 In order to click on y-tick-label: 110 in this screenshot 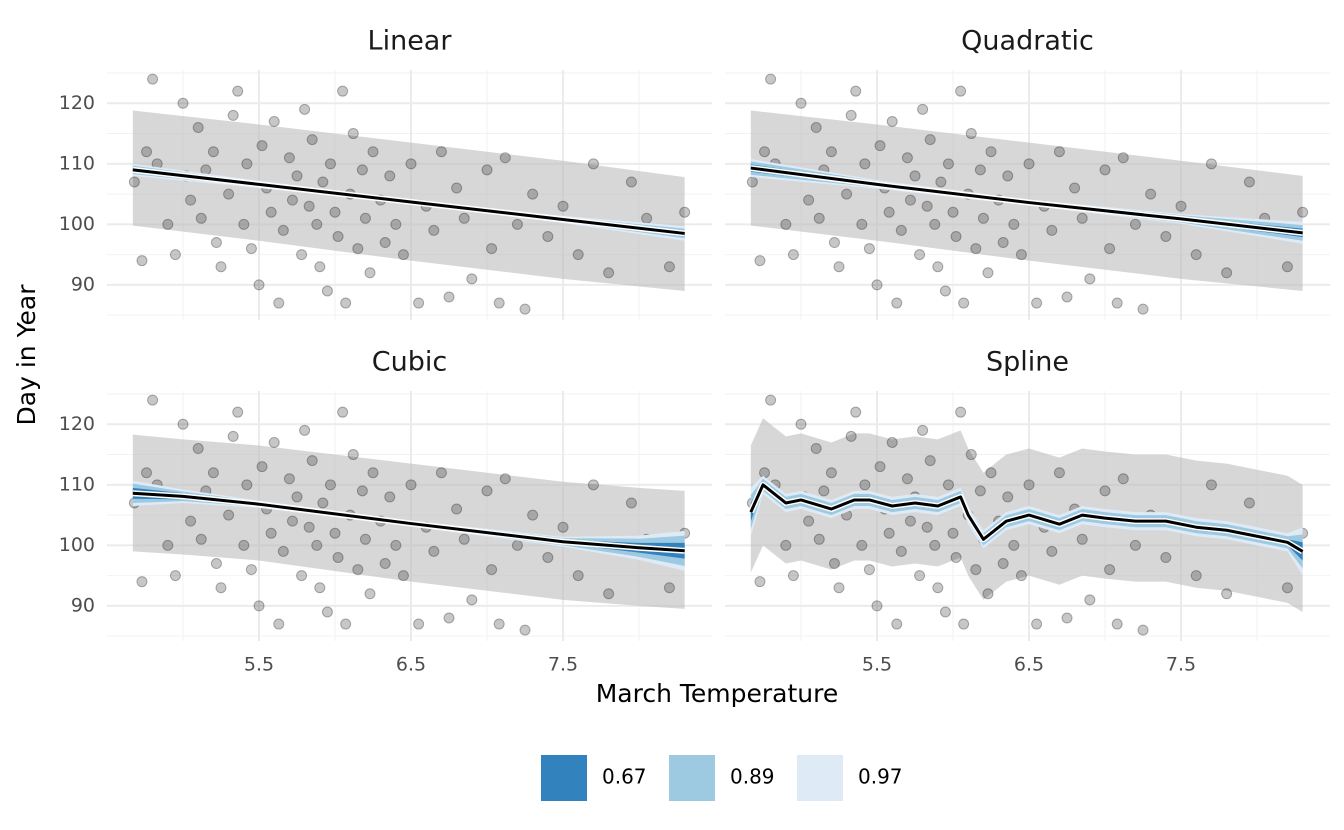, I will do `click(77, 163)`.